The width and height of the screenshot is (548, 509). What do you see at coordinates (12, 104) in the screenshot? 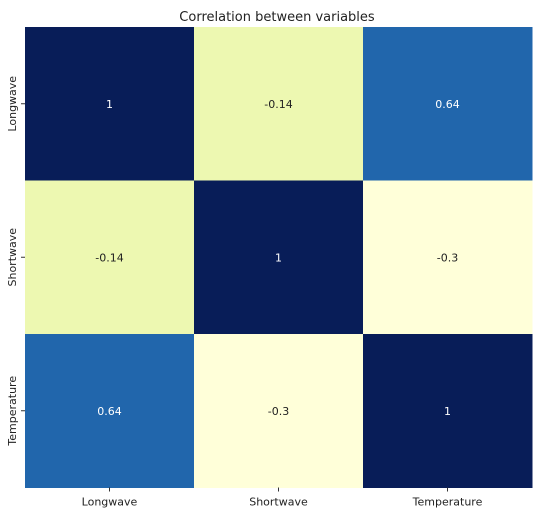
I see `y-tick-label: Longwave` at bounding box center [12, 104].